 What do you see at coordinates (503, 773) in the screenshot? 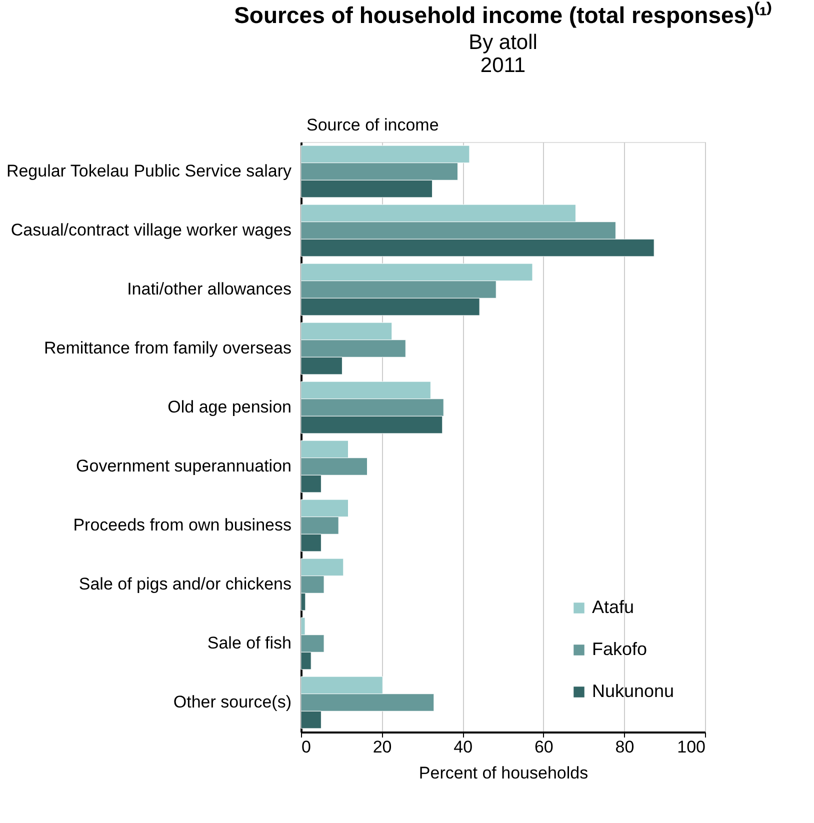
I see `x-axis-title: Percent of households` at bounding box center [503, 773].